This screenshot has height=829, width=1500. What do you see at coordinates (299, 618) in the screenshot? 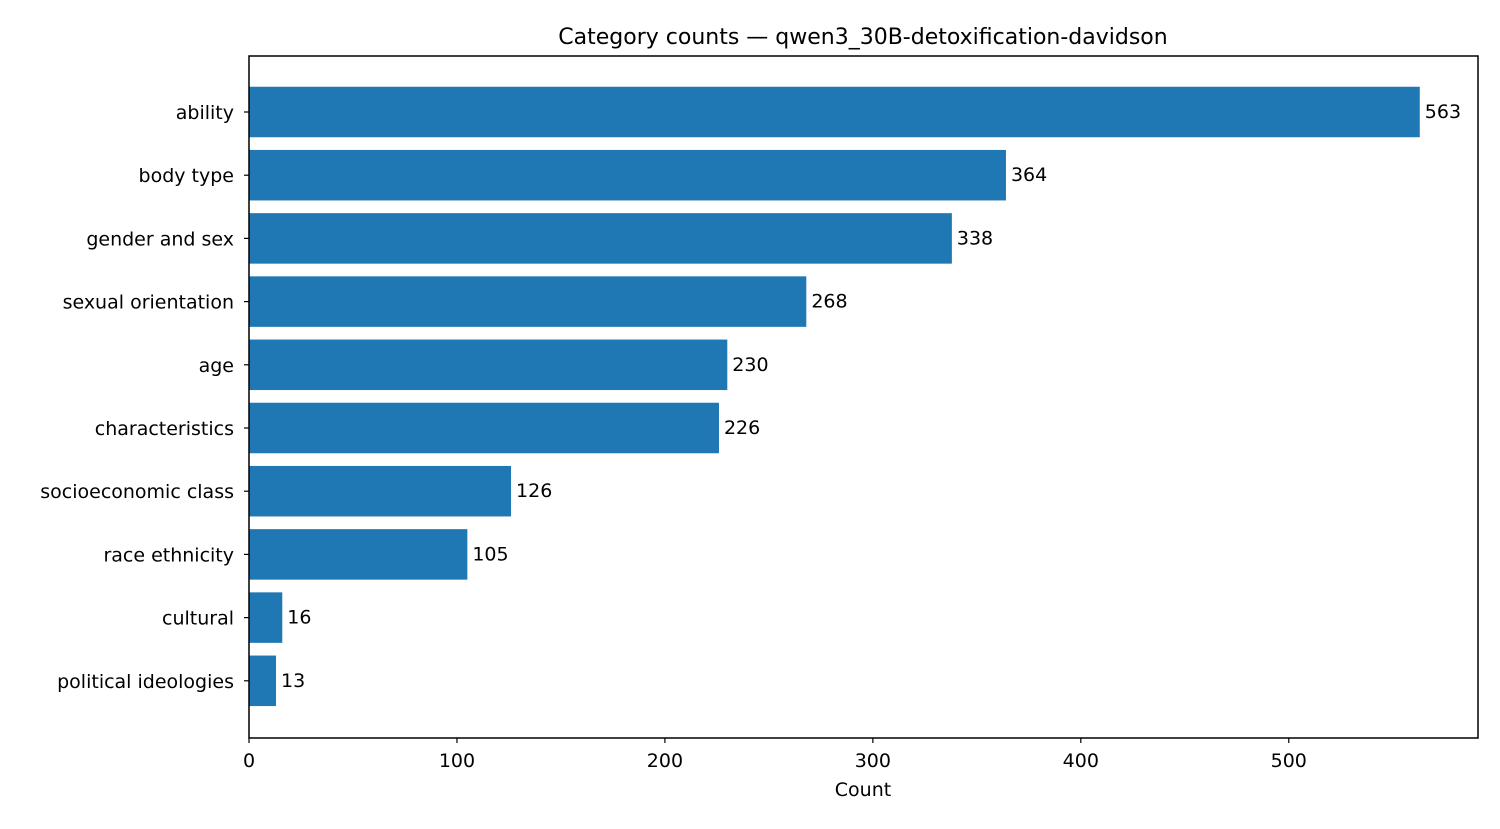
I see `value-label: 16` at bounding box center [299, 618].